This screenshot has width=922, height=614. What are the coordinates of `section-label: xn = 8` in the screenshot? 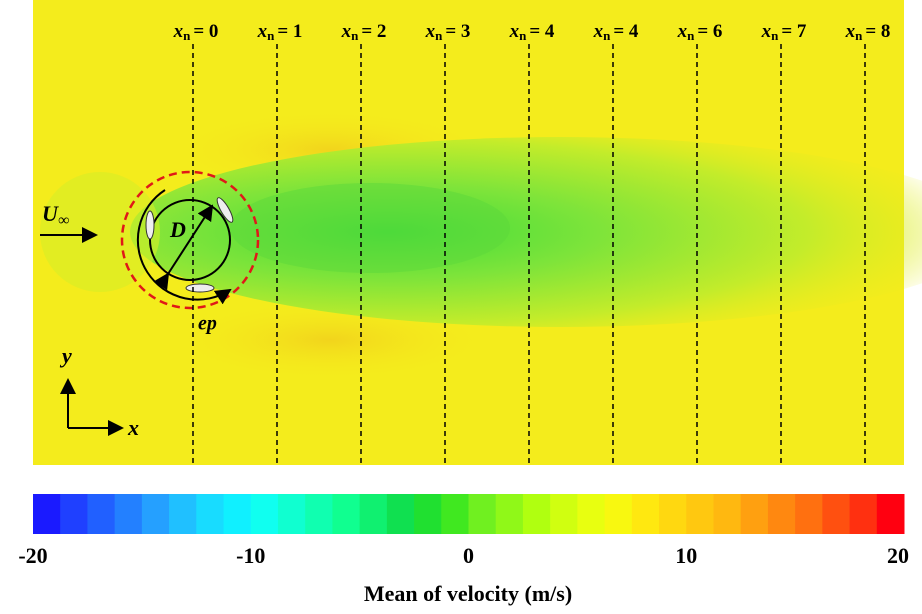 It's located at (868, 32).